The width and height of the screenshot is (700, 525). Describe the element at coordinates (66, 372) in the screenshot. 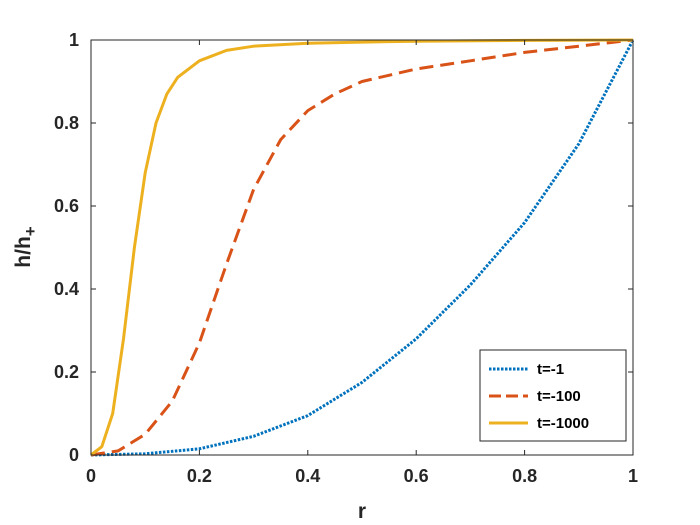

I see `y-tick-label: 0.2` at that location.